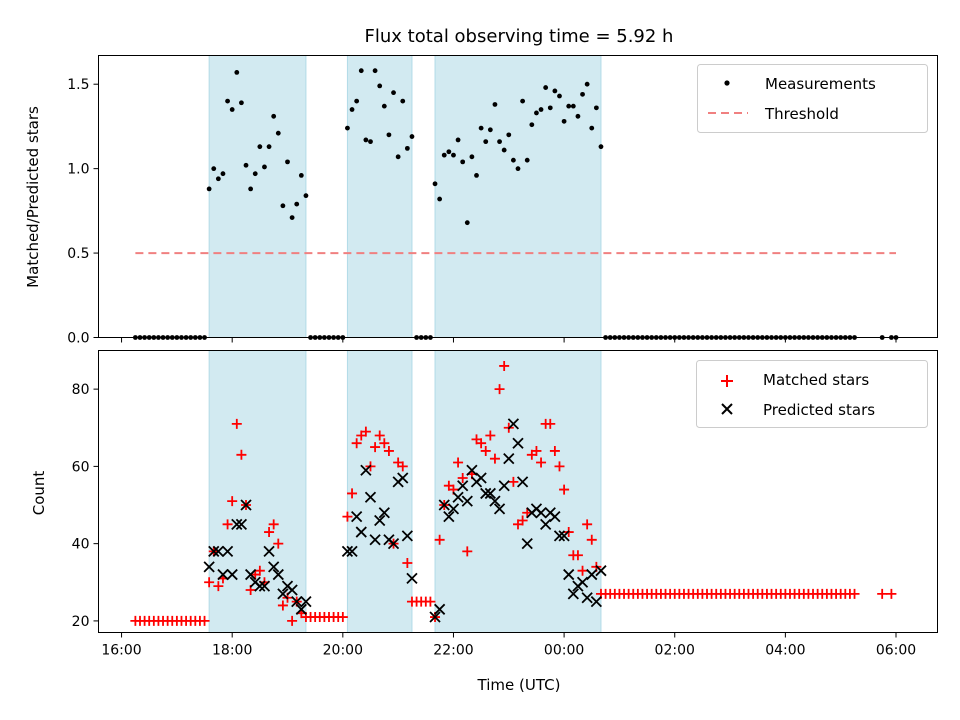 This screenshot has width=960, height=720. What do you see at coordinates (33, 197) in the screenshot?
I see `top-y-axis-label: Matched/Predicted stars` at bounding box center [33, 197].